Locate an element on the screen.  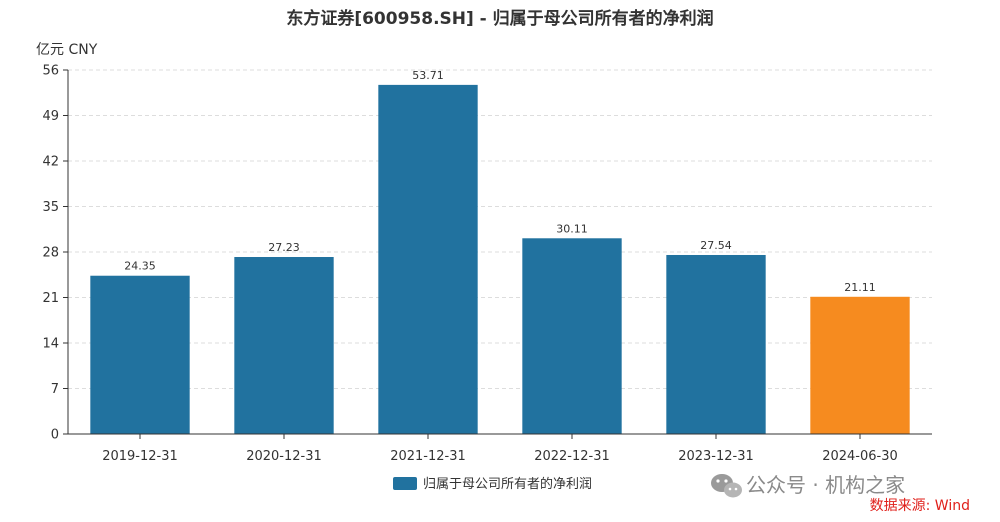
chart-title: 东方证券[600958.SH] - 归属于母公司所有者的净利润 is located at coordinates (499, 18).